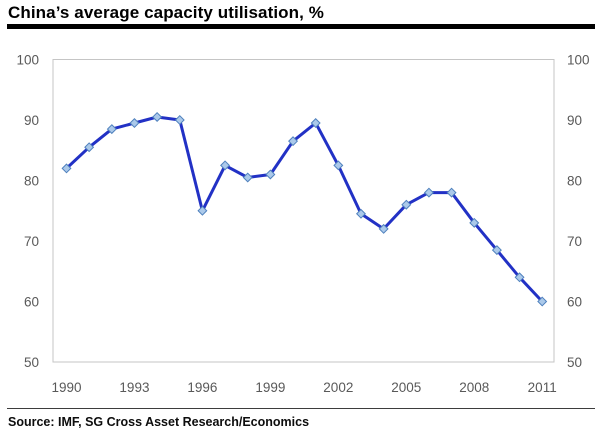 This screenshot has width=600, height=443. Describe the element at coordinates (406, 387) in the screenshot. I see `x-axis-tick-label: 2005` at that location.